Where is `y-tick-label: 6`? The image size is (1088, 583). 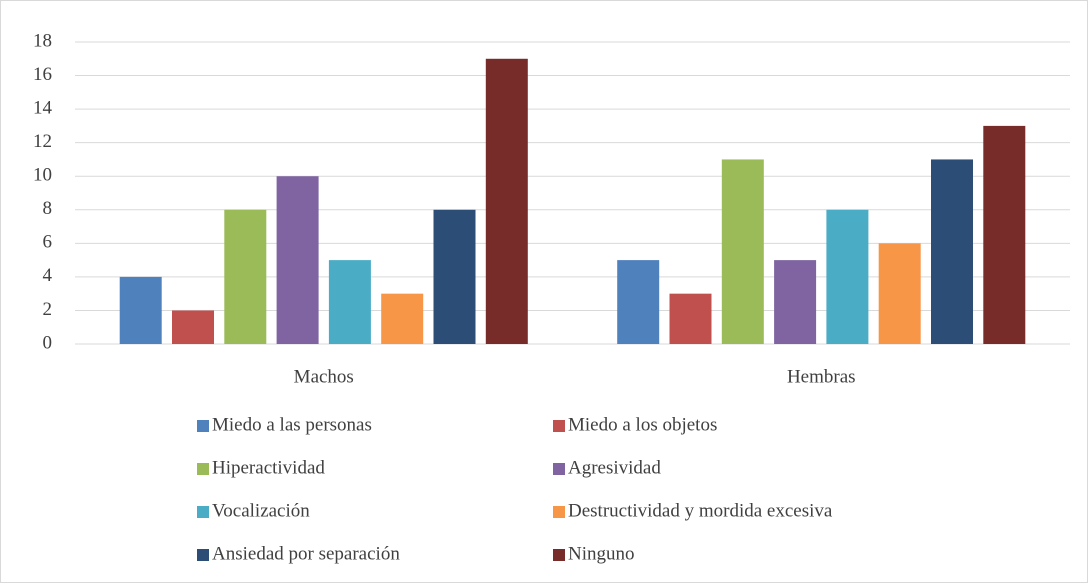 y-tick-label: 6 is located at coordinates (48, 242).